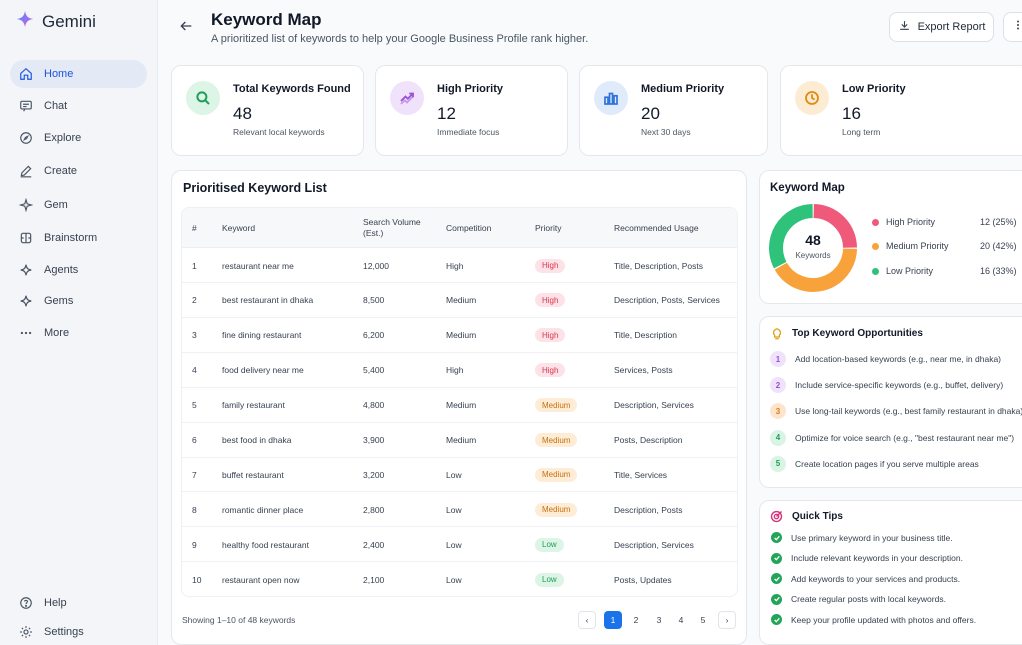 The image size is (1022, 645). I want to click on cell-competition-text: Low, so click(454, 474).